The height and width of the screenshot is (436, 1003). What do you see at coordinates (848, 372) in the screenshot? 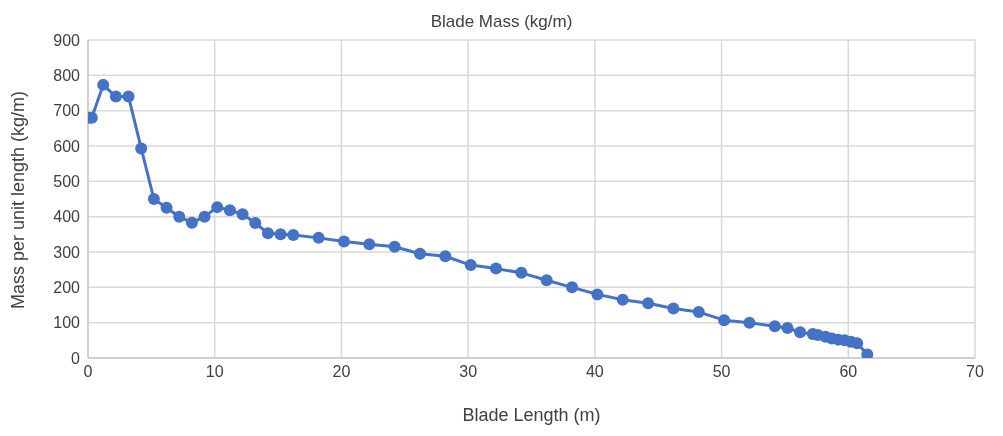
I see `x-tick-label: 60` at bounding box center [848, 372].